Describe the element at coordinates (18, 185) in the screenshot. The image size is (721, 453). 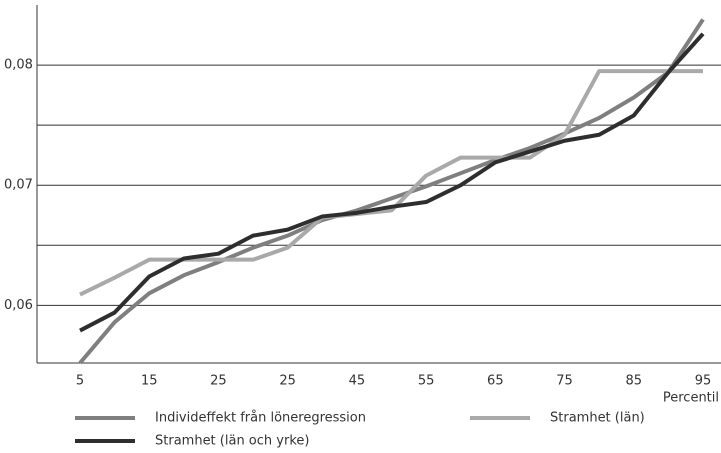
I see `y-tick-label: 0,07` at that location.